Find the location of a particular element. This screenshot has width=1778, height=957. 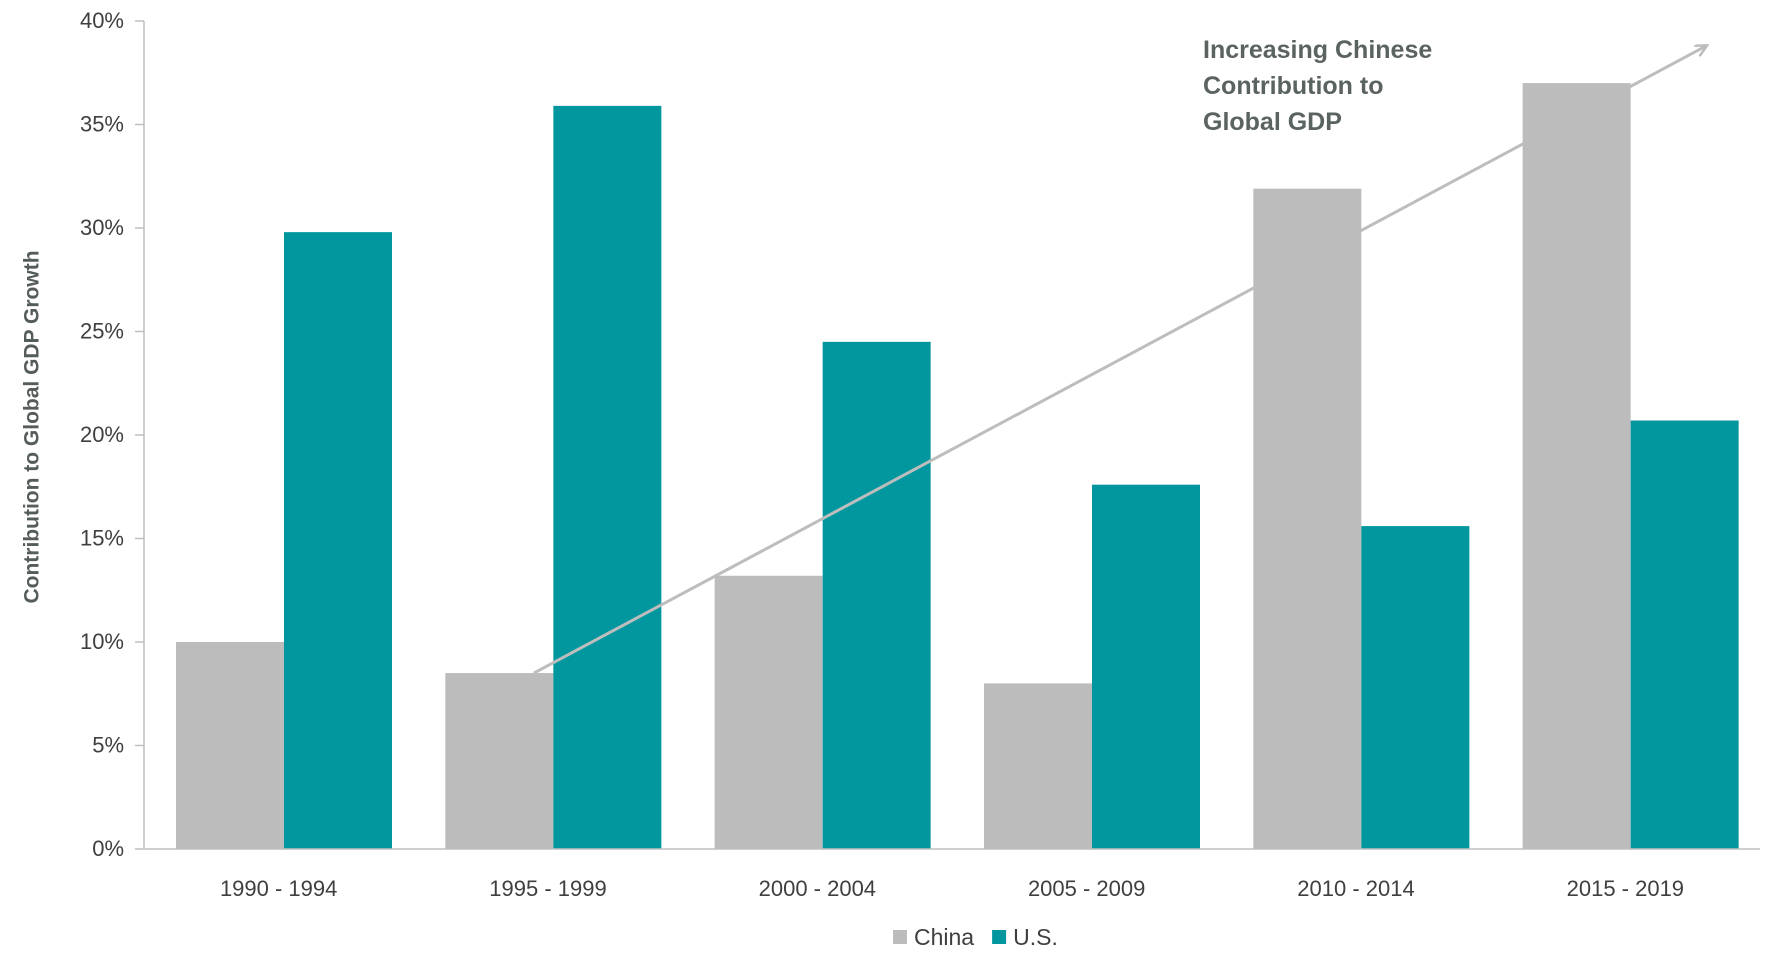

annotation-line-1: Increasing Chinese is located at coordinates (1317, 50).